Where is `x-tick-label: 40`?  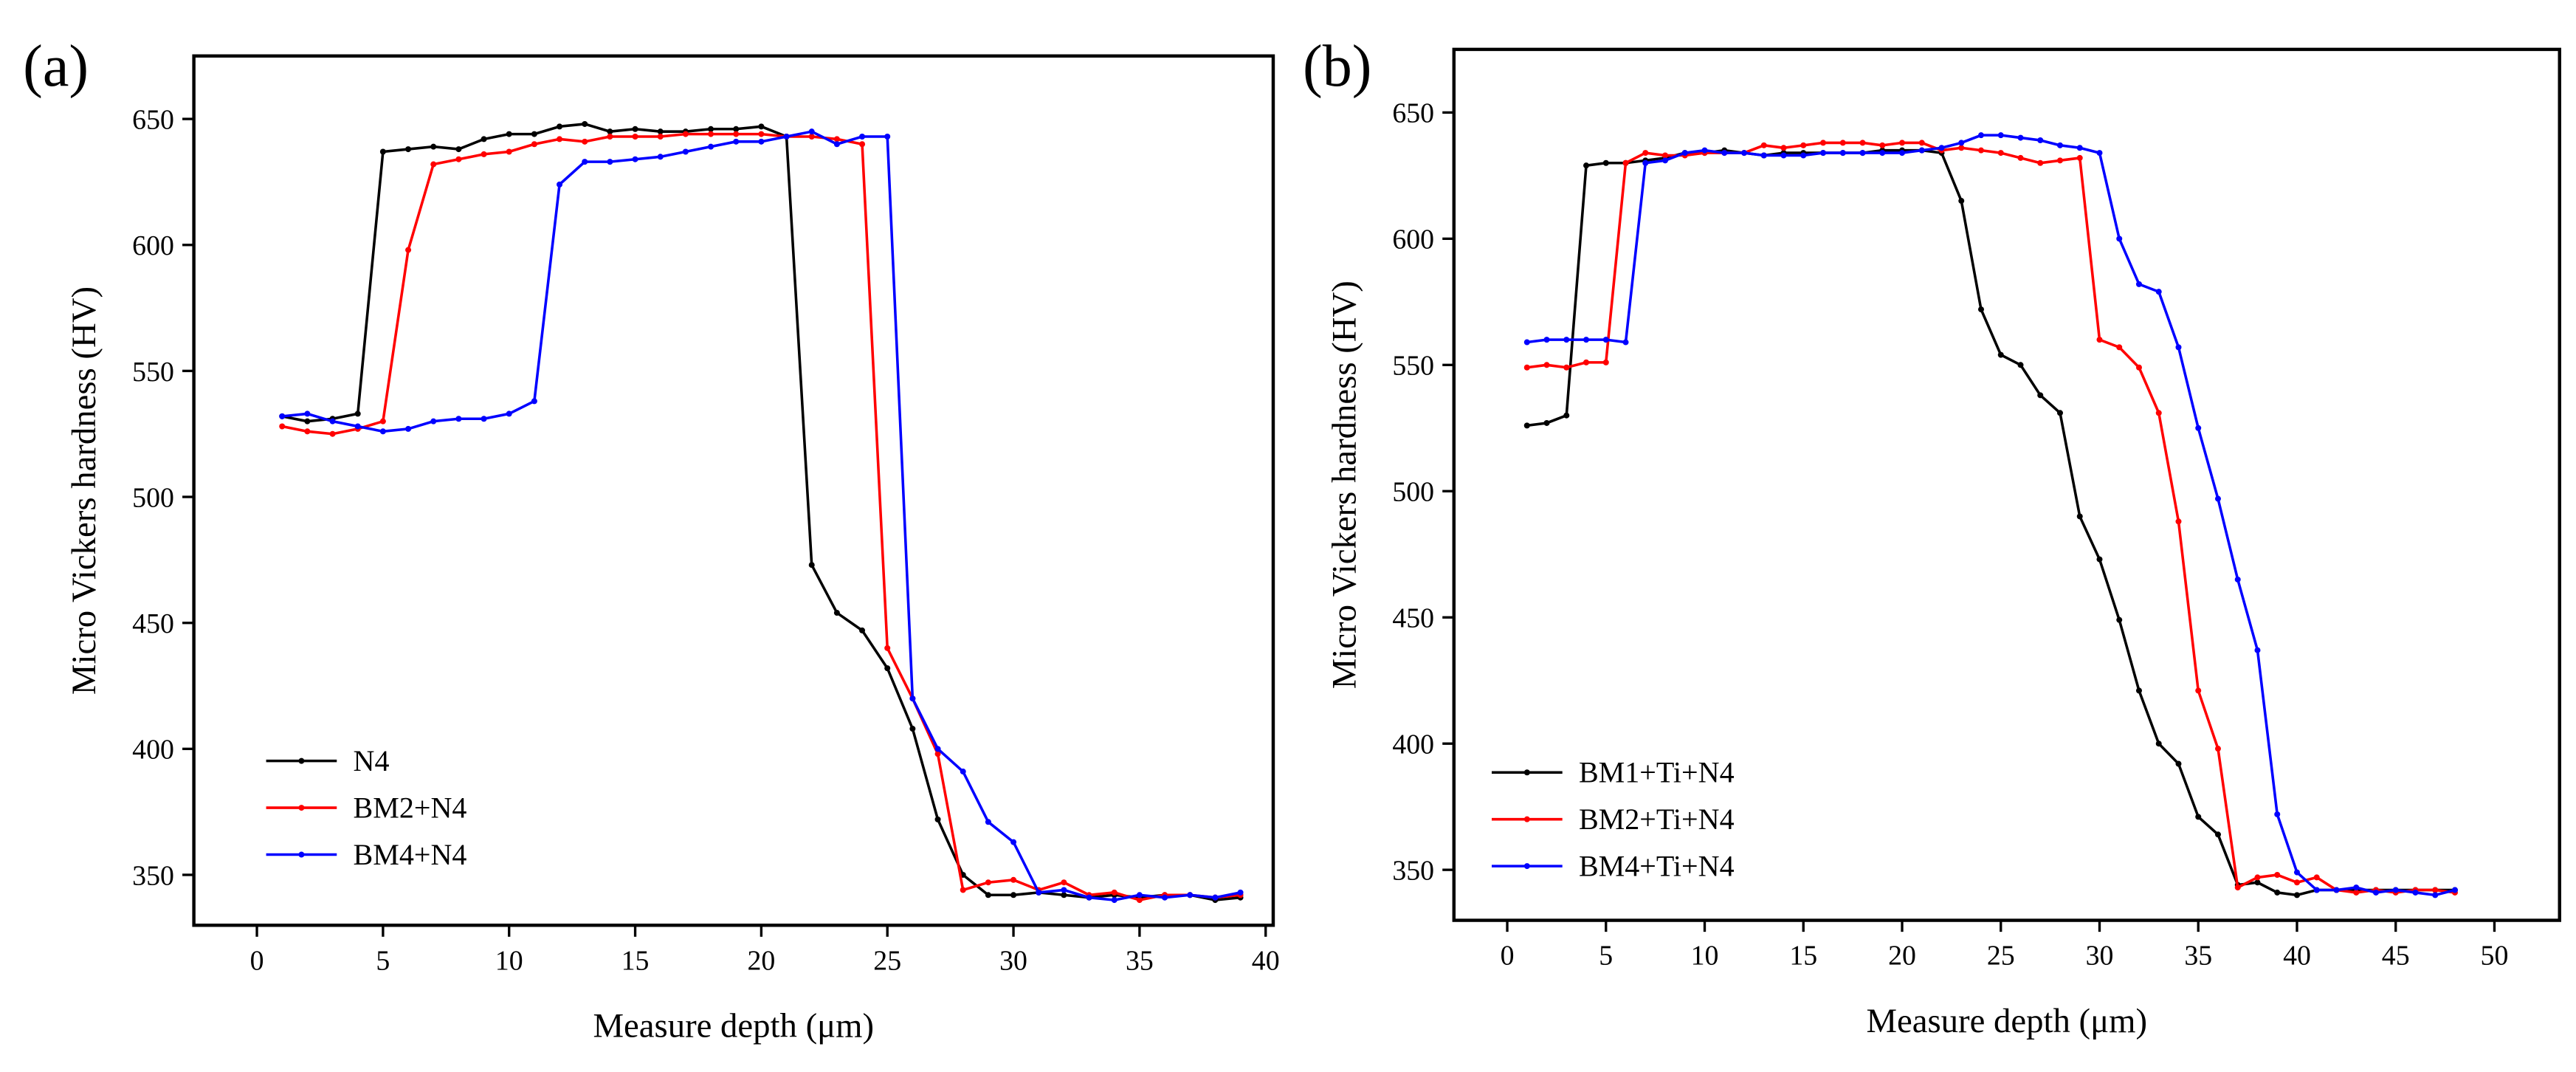
x-tick-label: 40 is located at coordinates (1266, 961).